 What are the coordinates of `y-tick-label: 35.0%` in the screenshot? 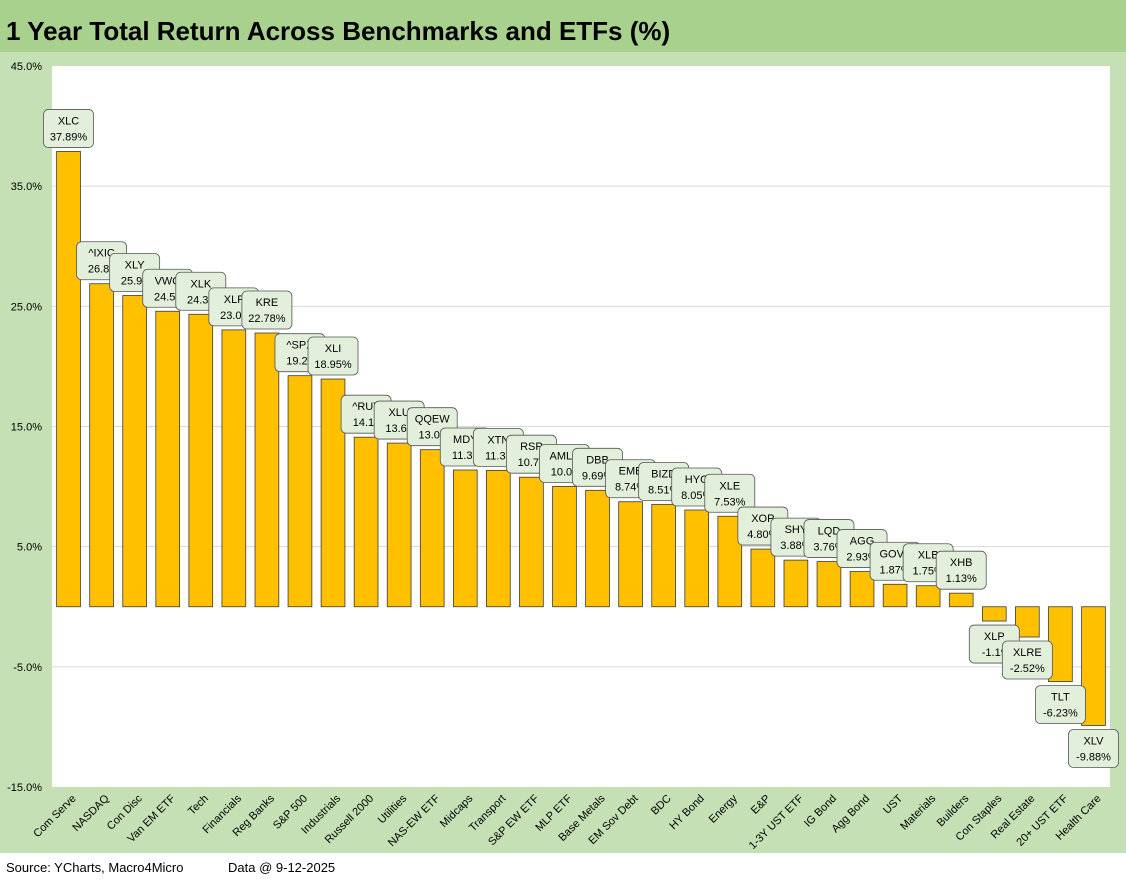 It's located at (26, 187).